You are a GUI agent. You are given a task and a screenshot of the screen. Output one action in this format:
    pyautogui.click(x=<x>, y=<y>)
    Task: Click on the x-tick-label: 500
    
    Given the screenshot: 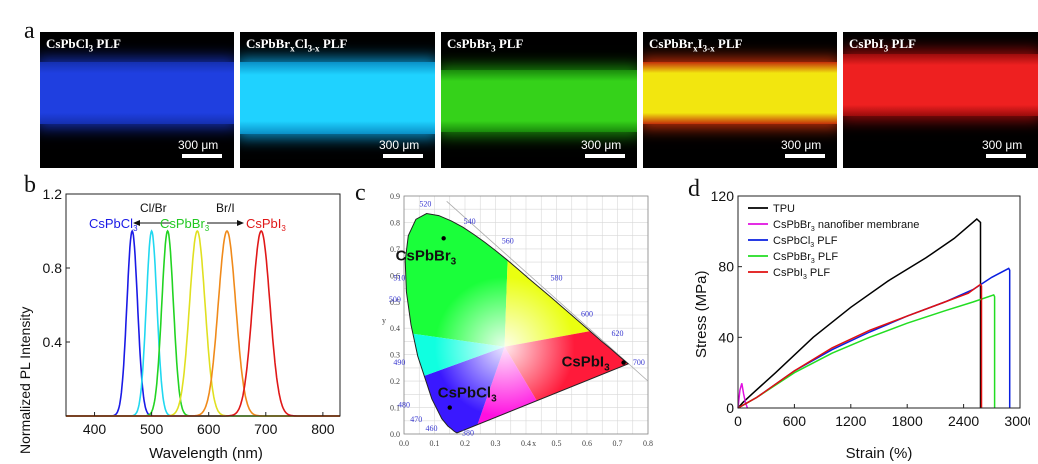 What is the action you would take?
    pyautogui.click(x=152, y=429)
    